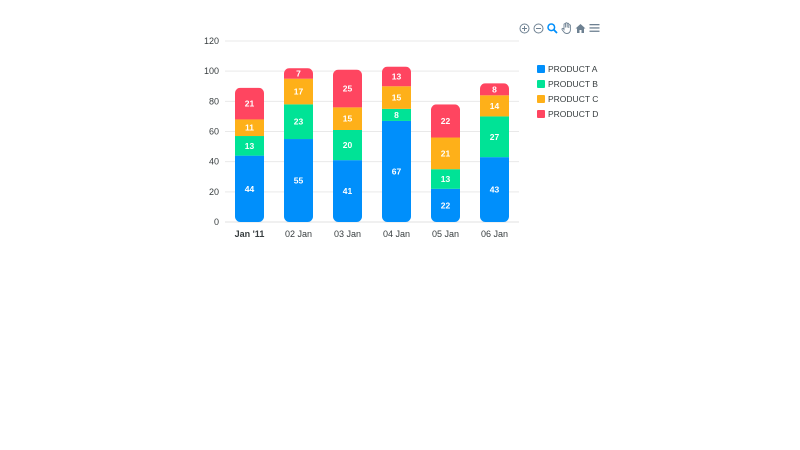 This screenshot has width=800, height=450. What do you see at coordinates (573, 98) in the screenshot?
I see `legend-label: PRODUCT C` at bounding box center [573, 98].